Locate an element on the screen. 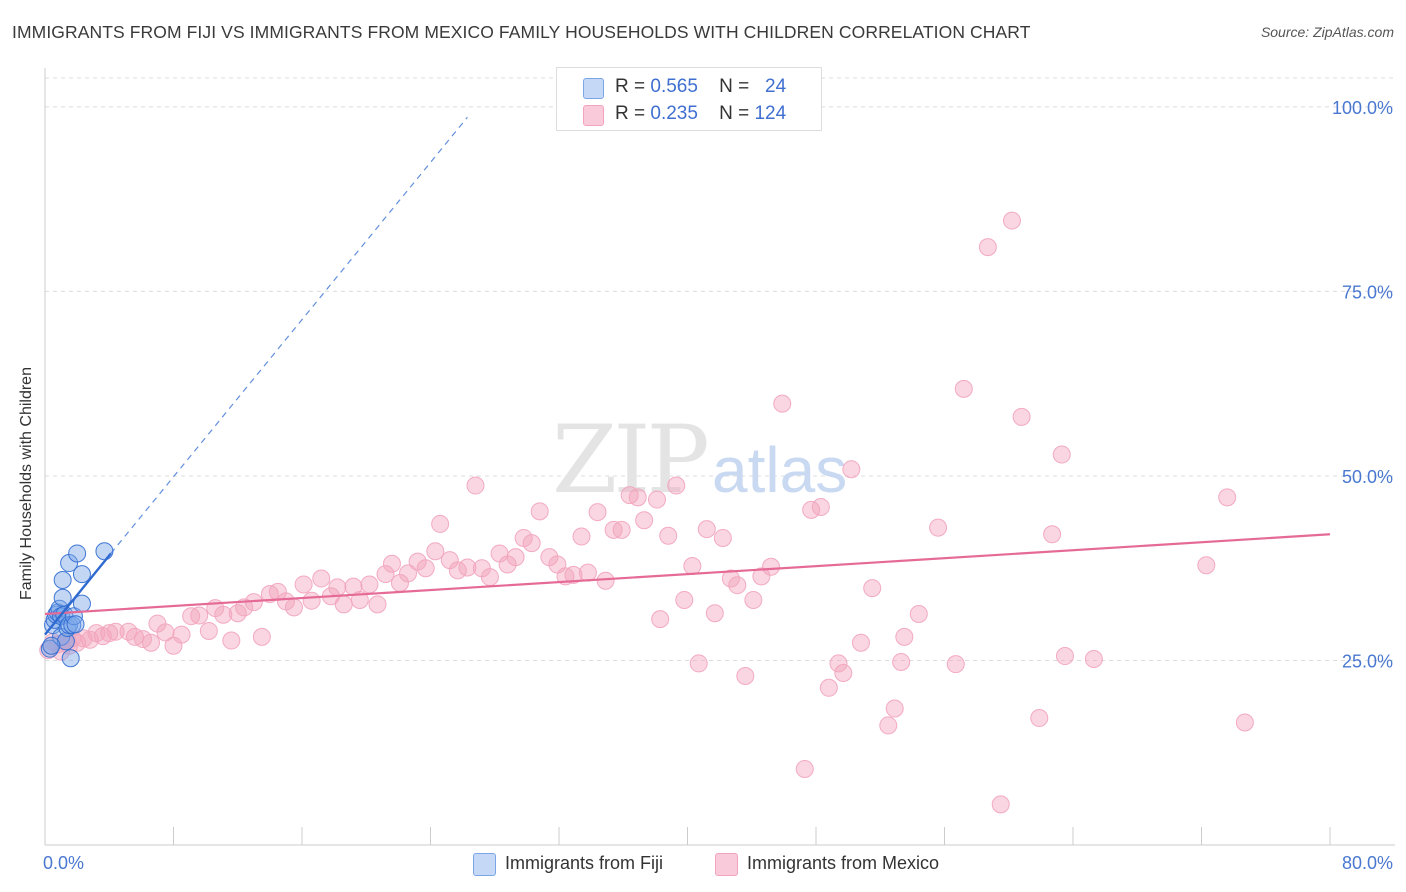 The image size is (1406, 892). n-value-fiji: 24 is located at coordinates (776, 86).